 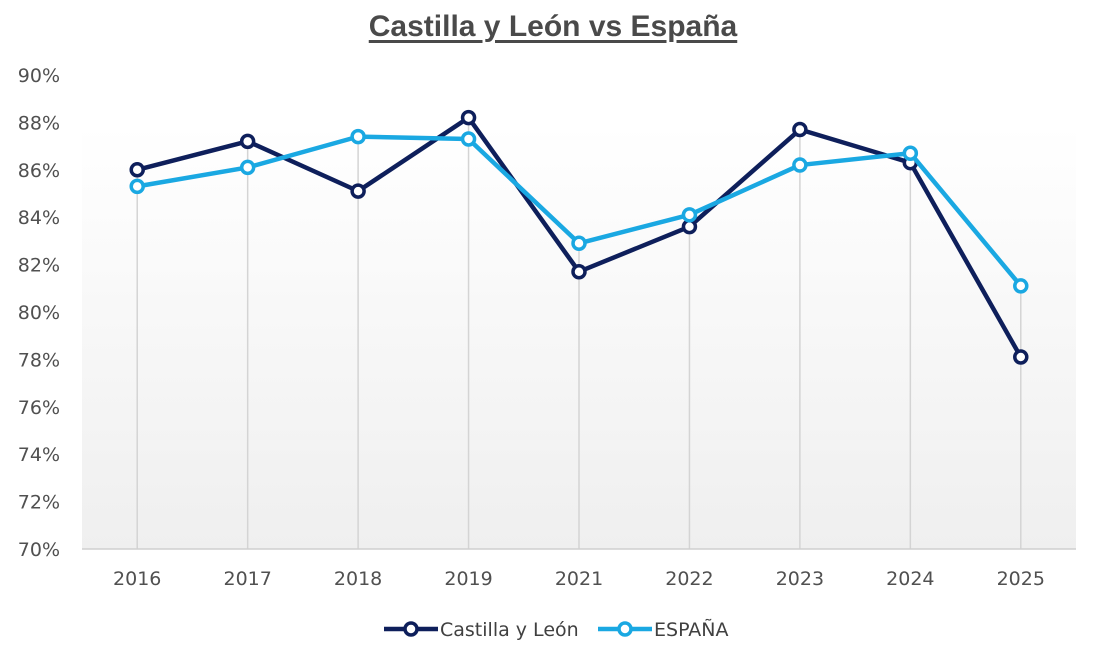 I want to click on y-tick-label: 72%, so click(x=39, y=503).